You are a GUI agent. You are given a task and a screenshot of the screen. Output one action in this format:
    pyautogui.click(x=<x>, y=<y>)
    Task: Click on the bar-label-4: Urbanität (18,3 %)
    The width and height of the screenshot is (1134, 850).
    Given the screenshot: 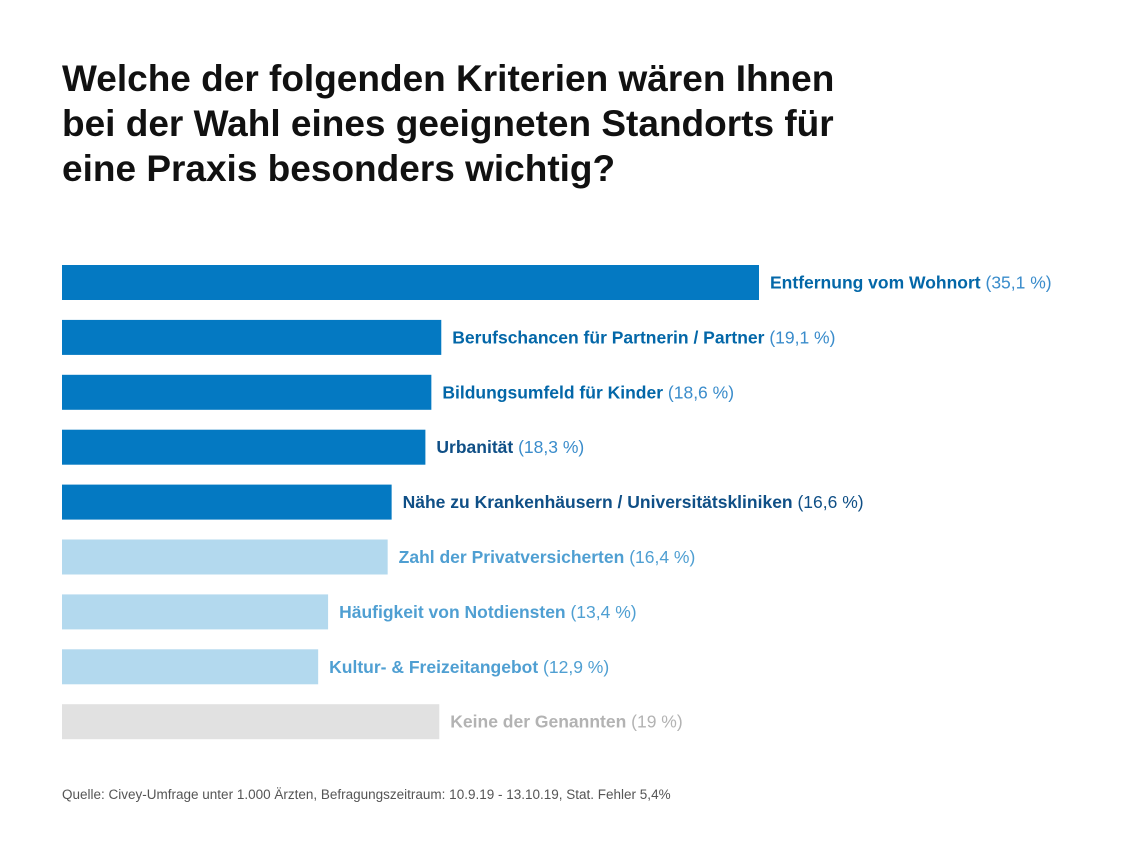 What is the action you would take?
    pyautogui.click(x=510, y=447)
    